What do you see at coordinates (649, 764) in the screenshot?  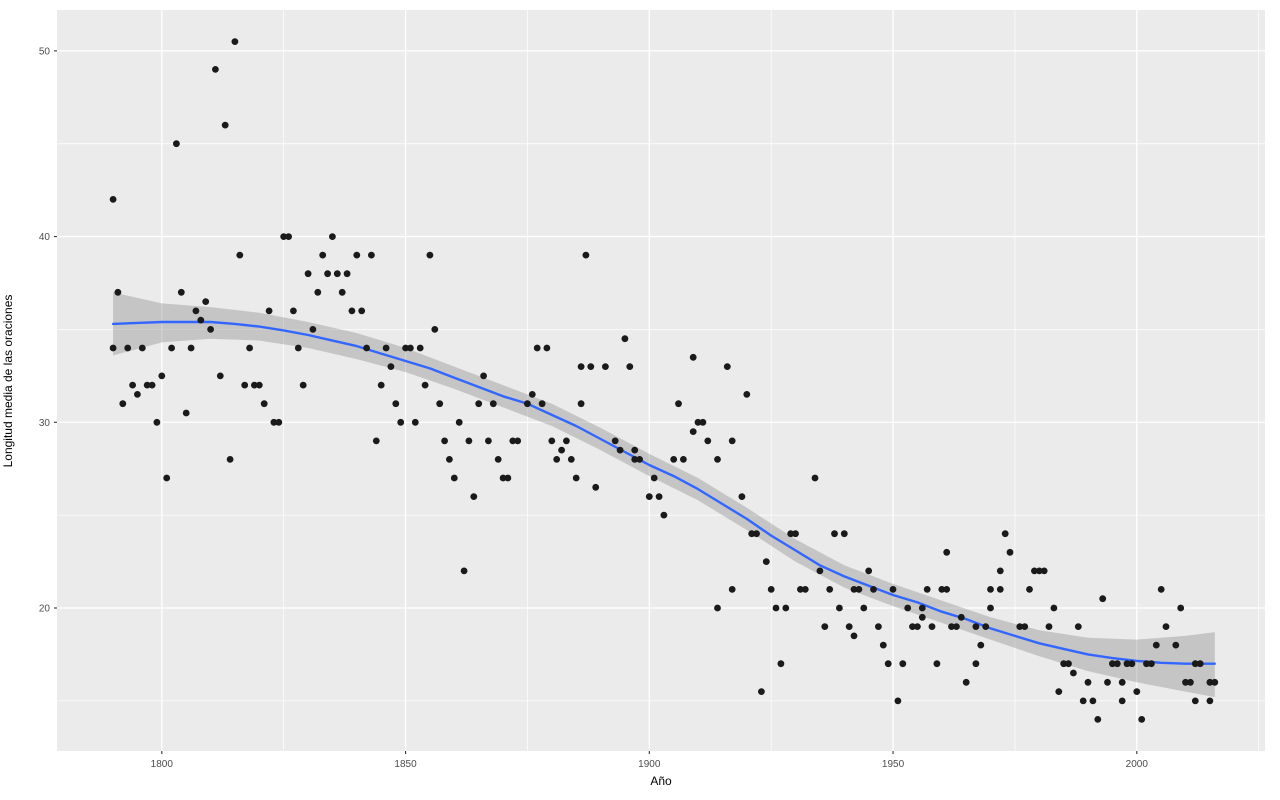 I see `x-tick-label: 1900` at bounding box center [649, 764].